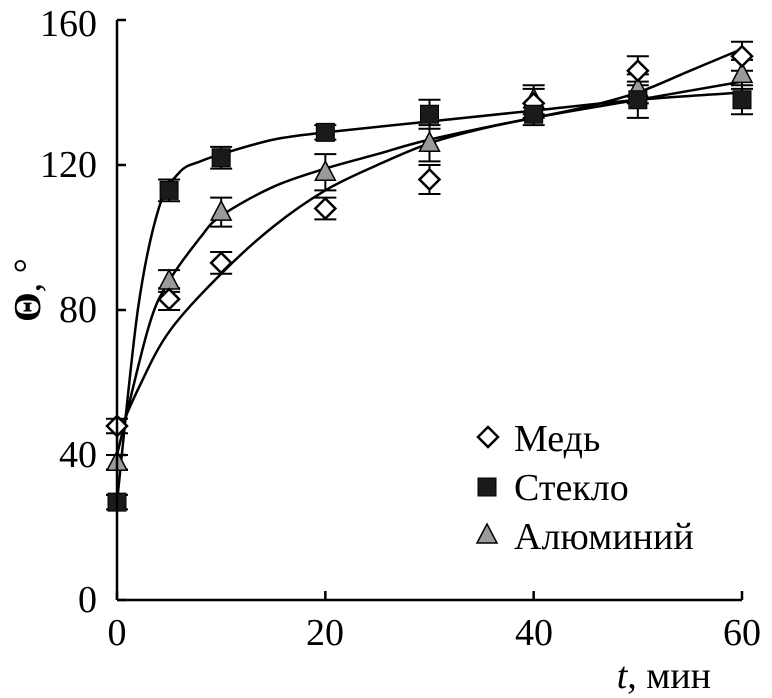  I want to click on y-axis-variable: Θ, so click(28, 307).